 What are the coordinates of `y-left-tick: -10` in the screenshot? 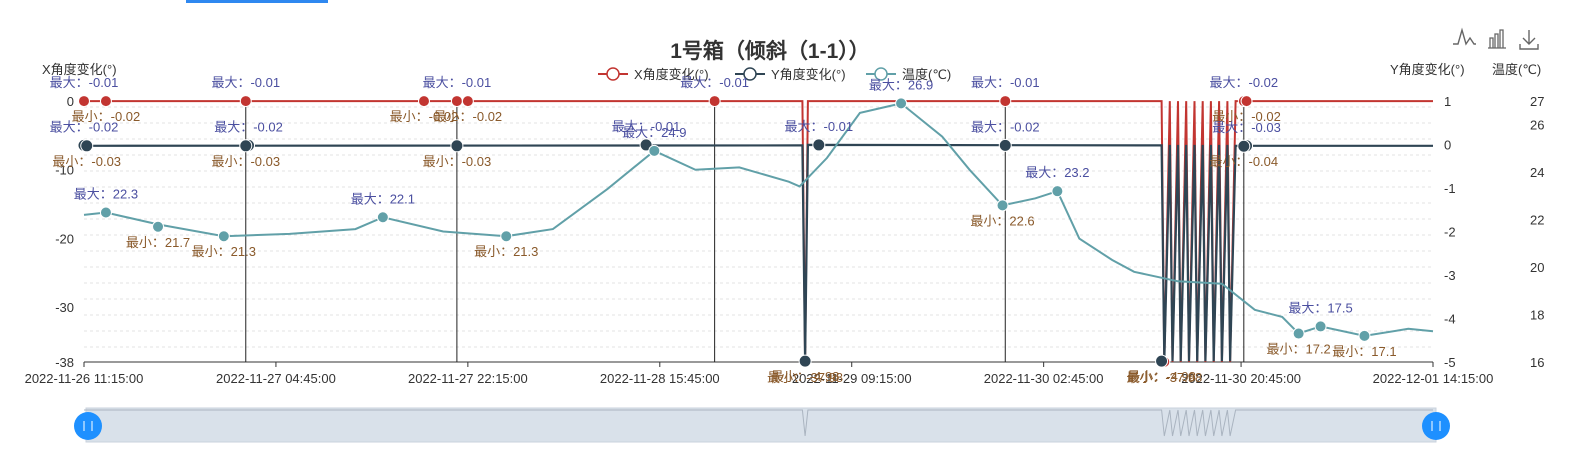 It's located at (64, 170).